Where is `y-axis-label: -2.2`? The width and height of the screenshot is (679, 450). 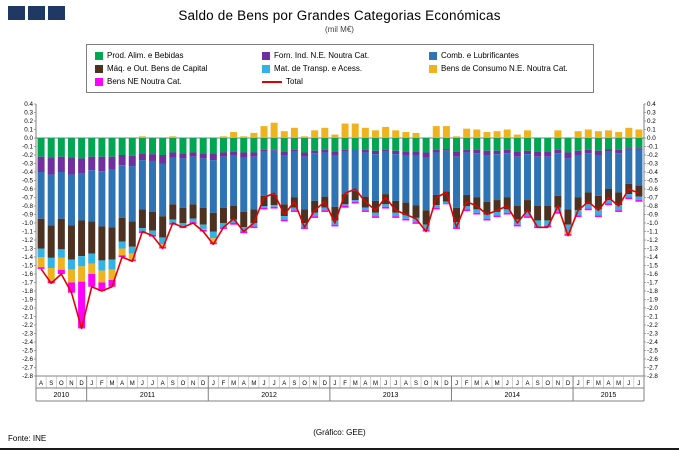
y-axis-label: -2.2 is located at coordinates (27, 325).